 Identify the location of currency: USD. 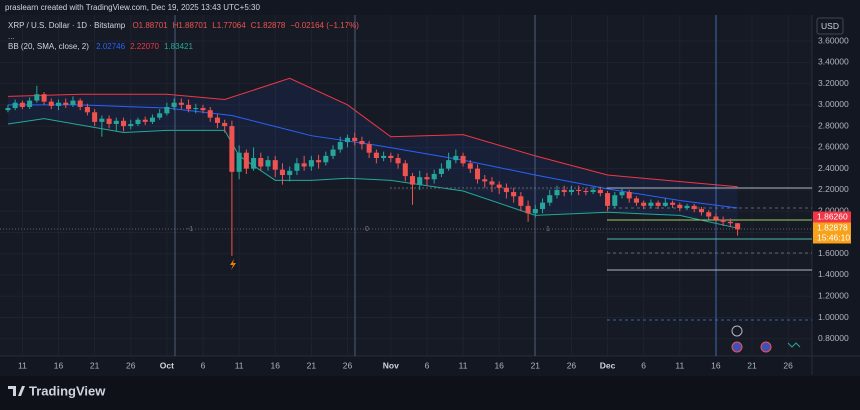
(830, 26).